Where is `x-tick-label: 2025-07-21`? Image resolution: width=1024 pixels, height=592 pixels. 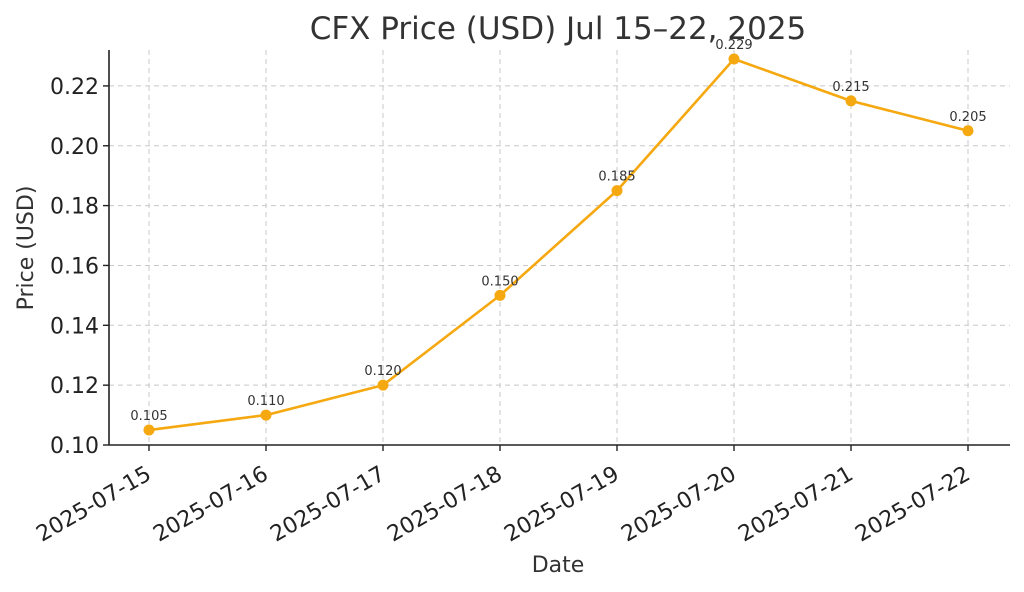
x-tick-label: 2025-07-21 is located at coordinates (795, 505).